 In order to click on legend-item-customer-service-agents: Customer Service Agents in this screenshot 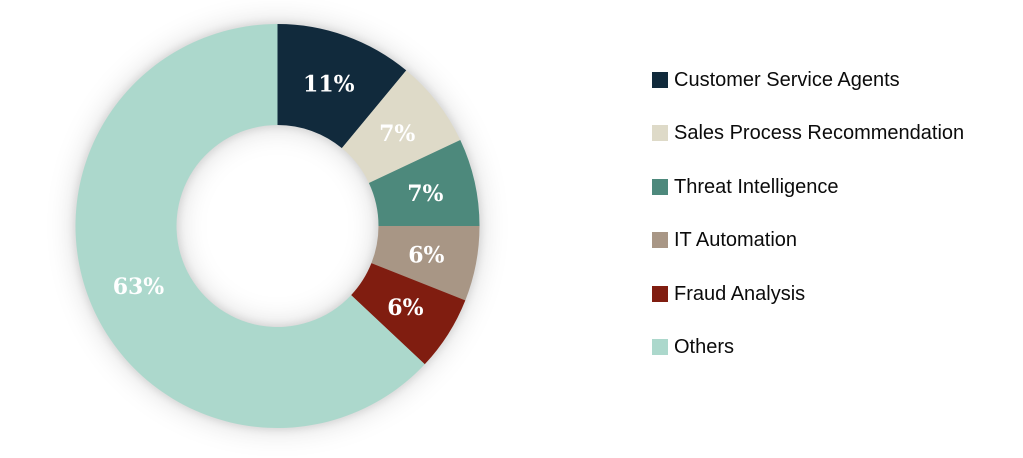, I will do `click(808, 80)`.